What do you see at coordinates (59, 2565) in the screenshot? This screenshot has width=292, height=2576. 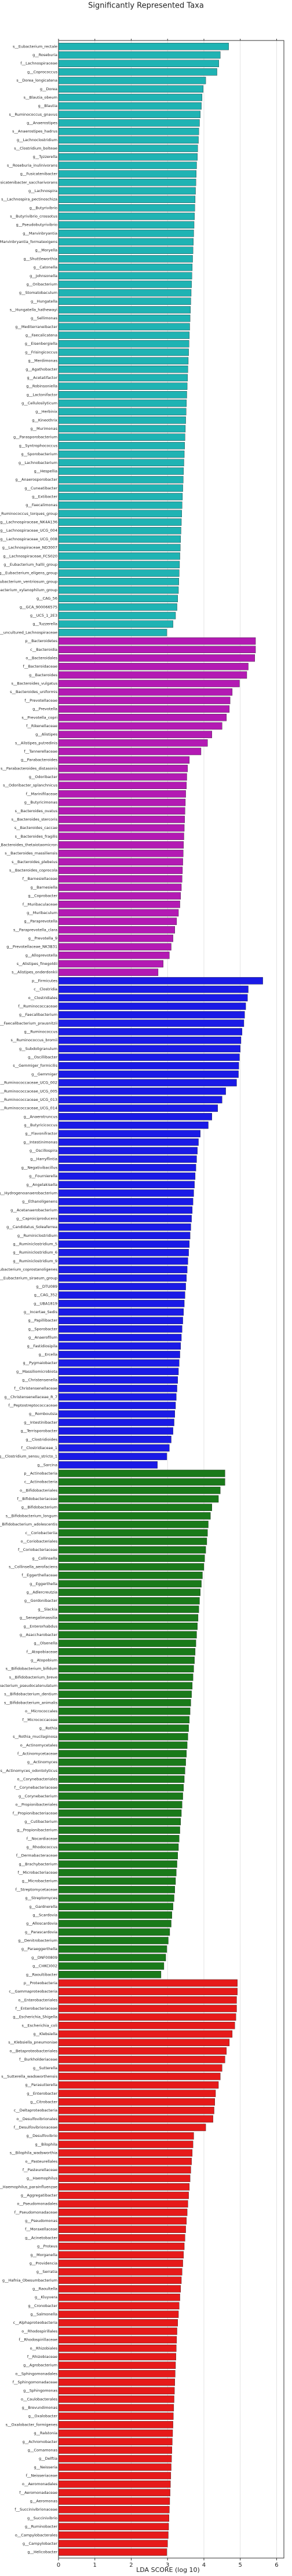 I see `x-tick-label: 0` at bounding box center [59, 2565].